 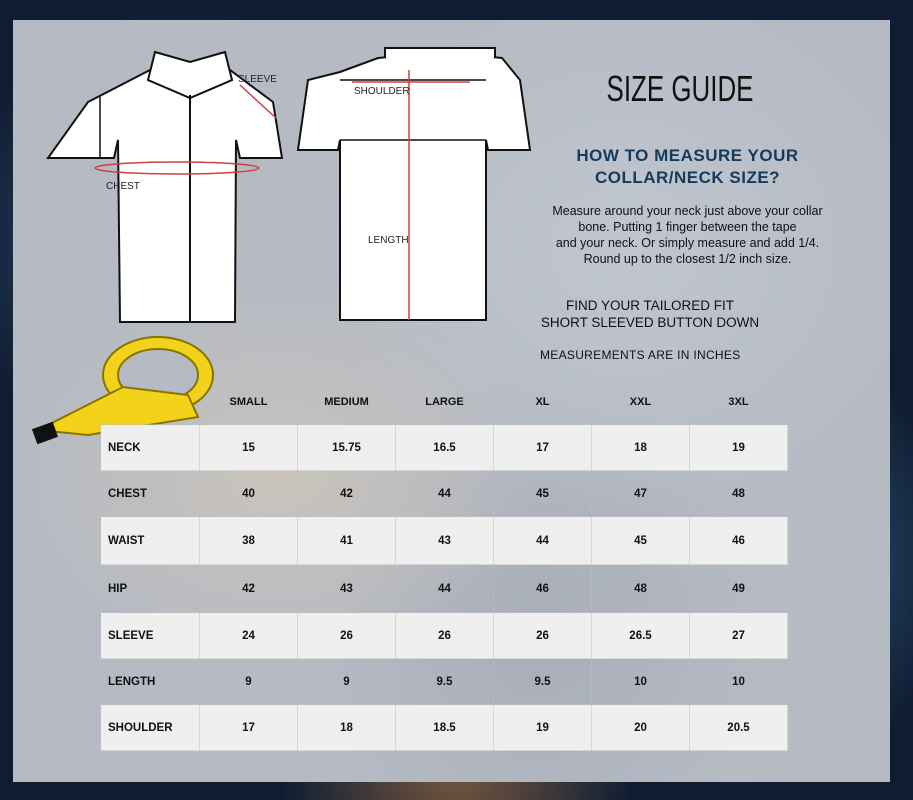 I want to click on row-label: HIP, so click(x=150, y=588).